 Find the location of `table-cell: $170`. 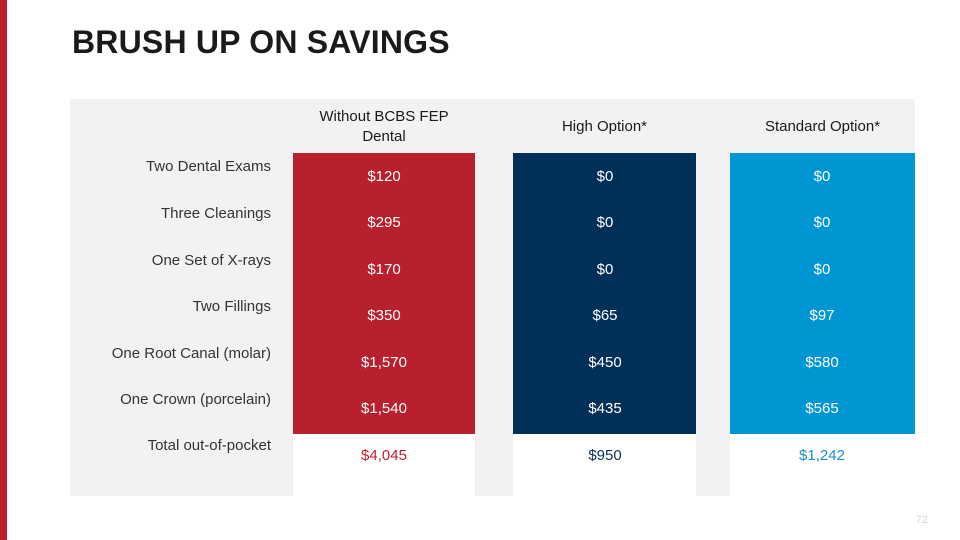

table-cell: $170 is located at coordinates (384, 269).